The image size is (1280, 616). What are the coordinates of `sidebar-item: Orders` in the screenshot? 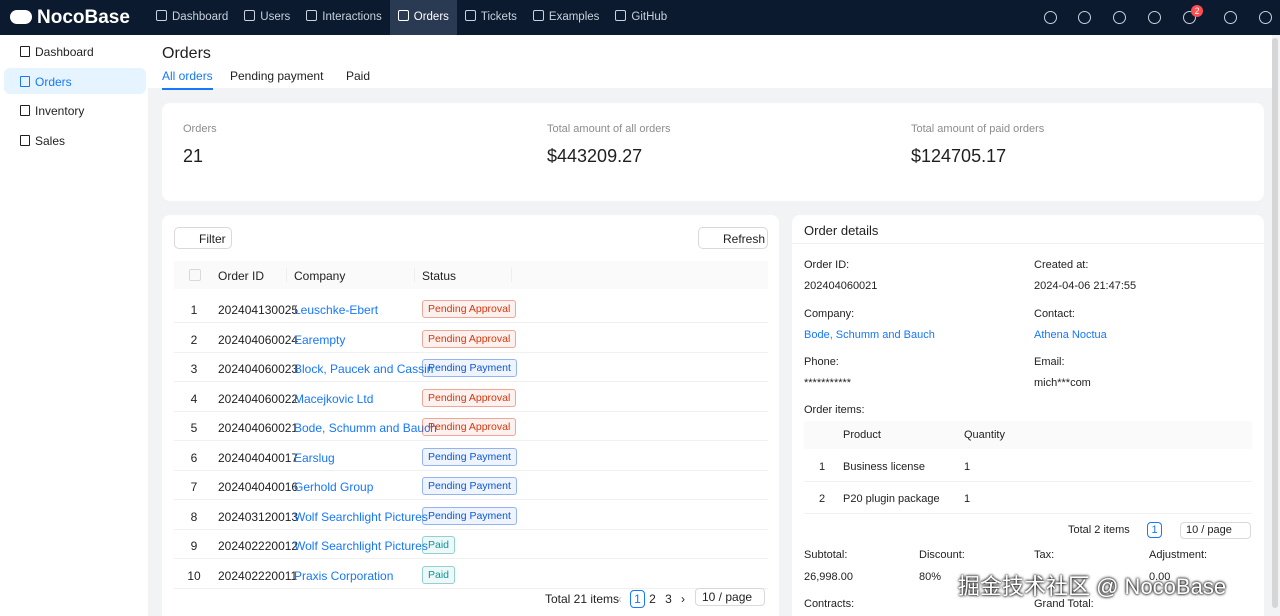 It's located at (75, 80).